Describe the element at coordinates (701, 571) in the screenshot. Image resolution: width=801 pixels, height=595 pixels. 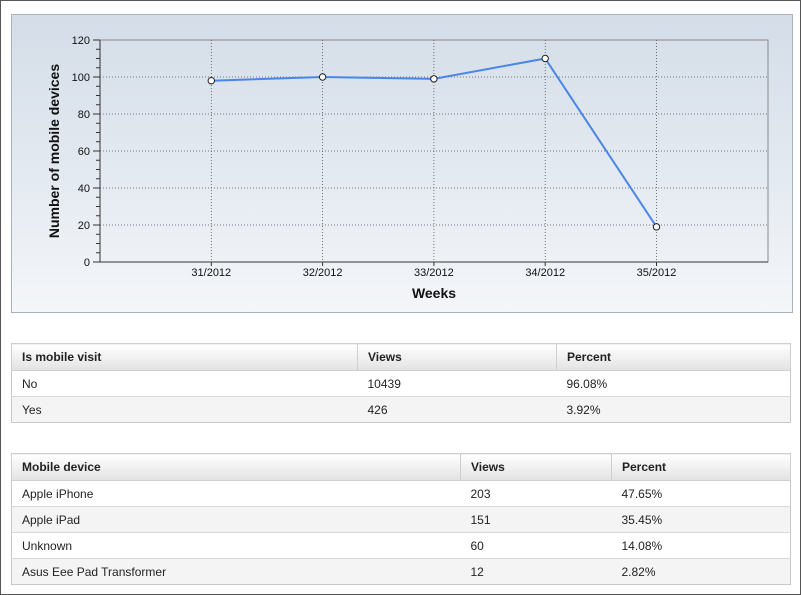
I see `table-cell: 2.82%` at that location.